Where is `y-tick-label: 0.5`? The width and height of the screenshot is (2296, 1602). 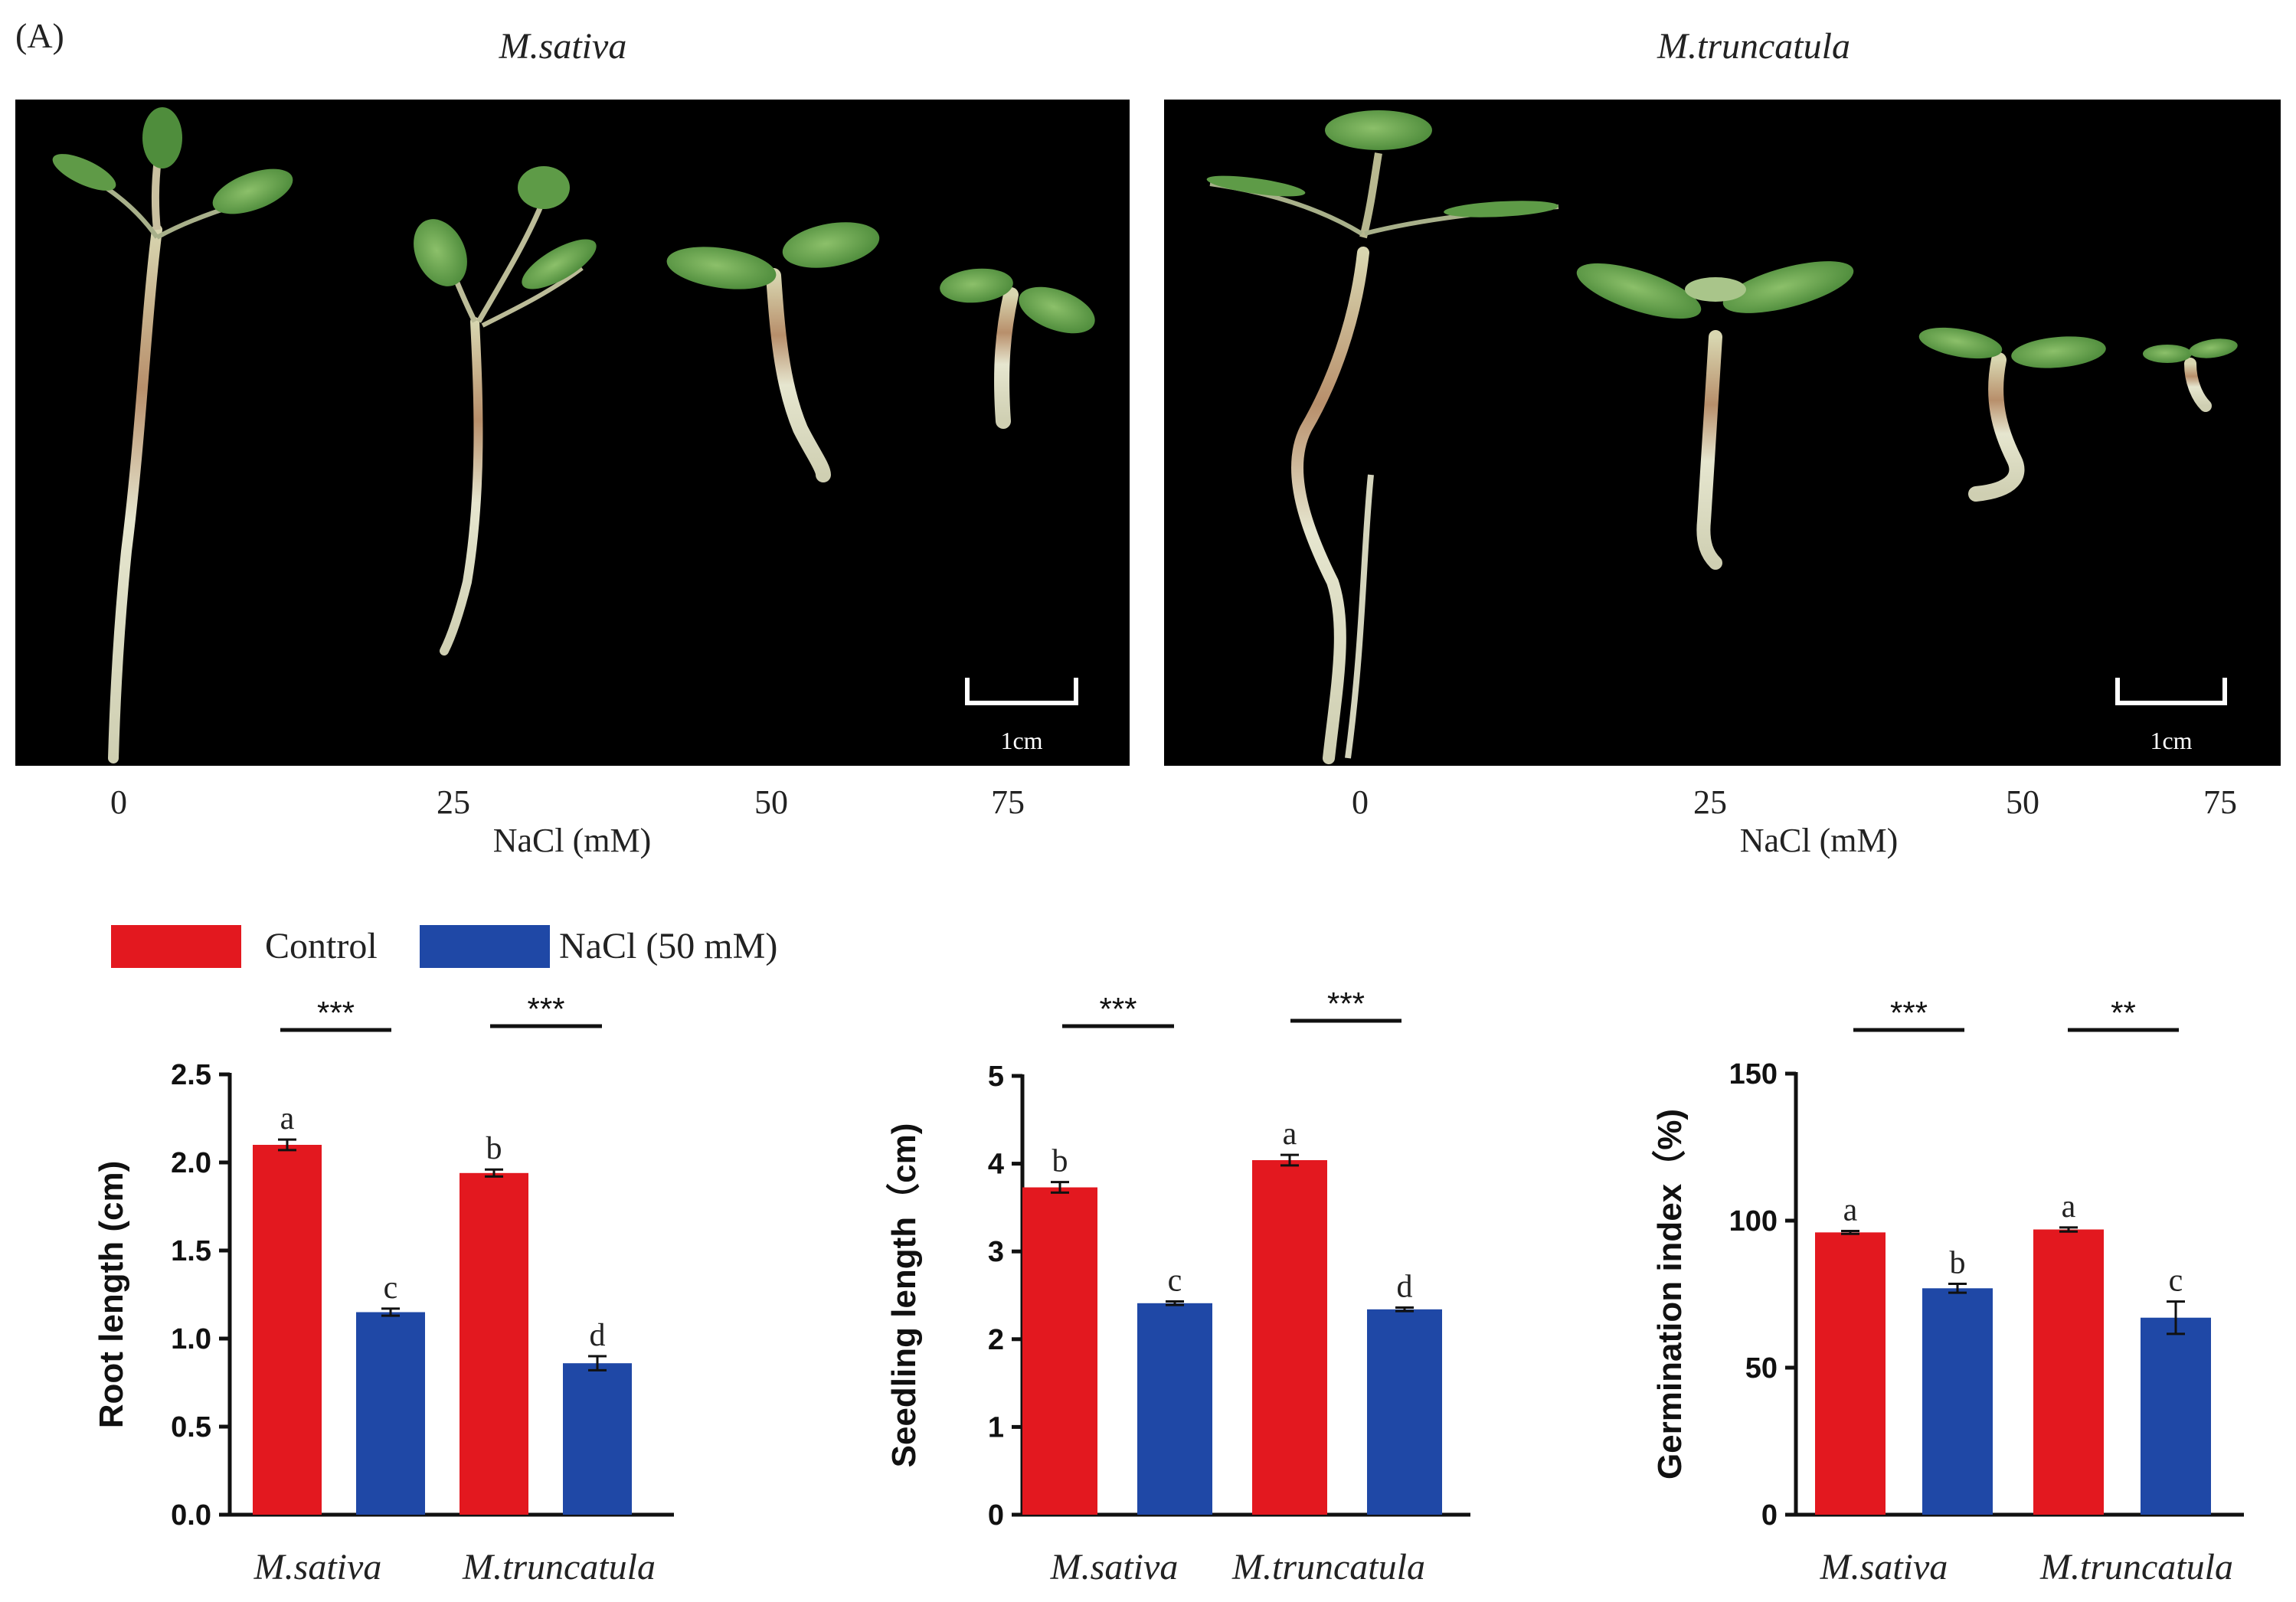 y-tick-label: 0.5 is located at coordinates (191, 1427).